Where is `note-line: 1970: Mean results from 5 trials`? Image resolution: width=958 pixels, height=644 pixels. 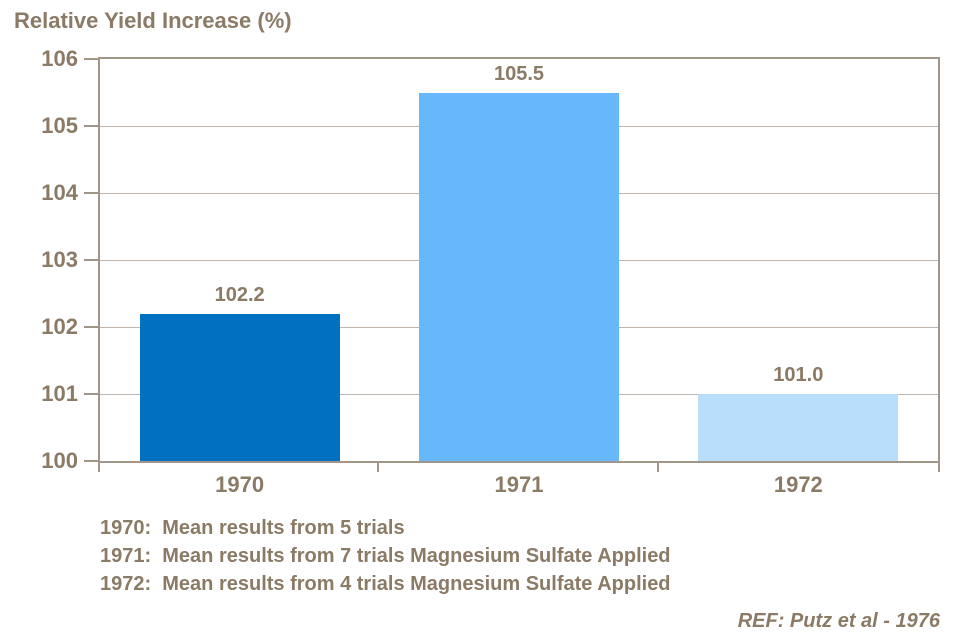
note-line: 1970: Mean results from 5 trials is located at coordinates (252, 528).